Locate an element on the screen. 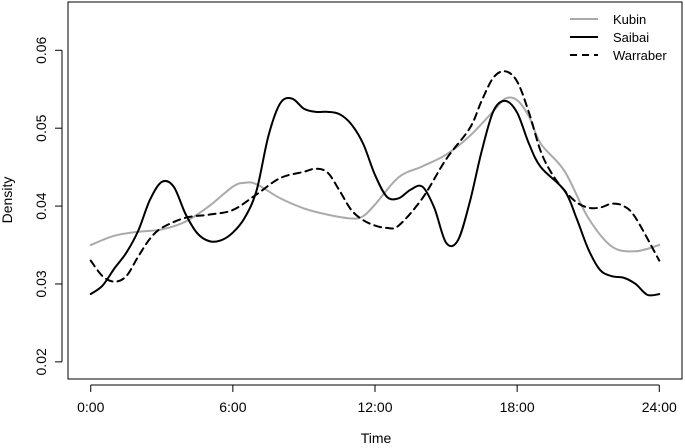 The height and width of the screenshot is (448, 685). x-axis: 0:00 6:00 12:00 18:00 24:00 is located at coordinates (377, 399).